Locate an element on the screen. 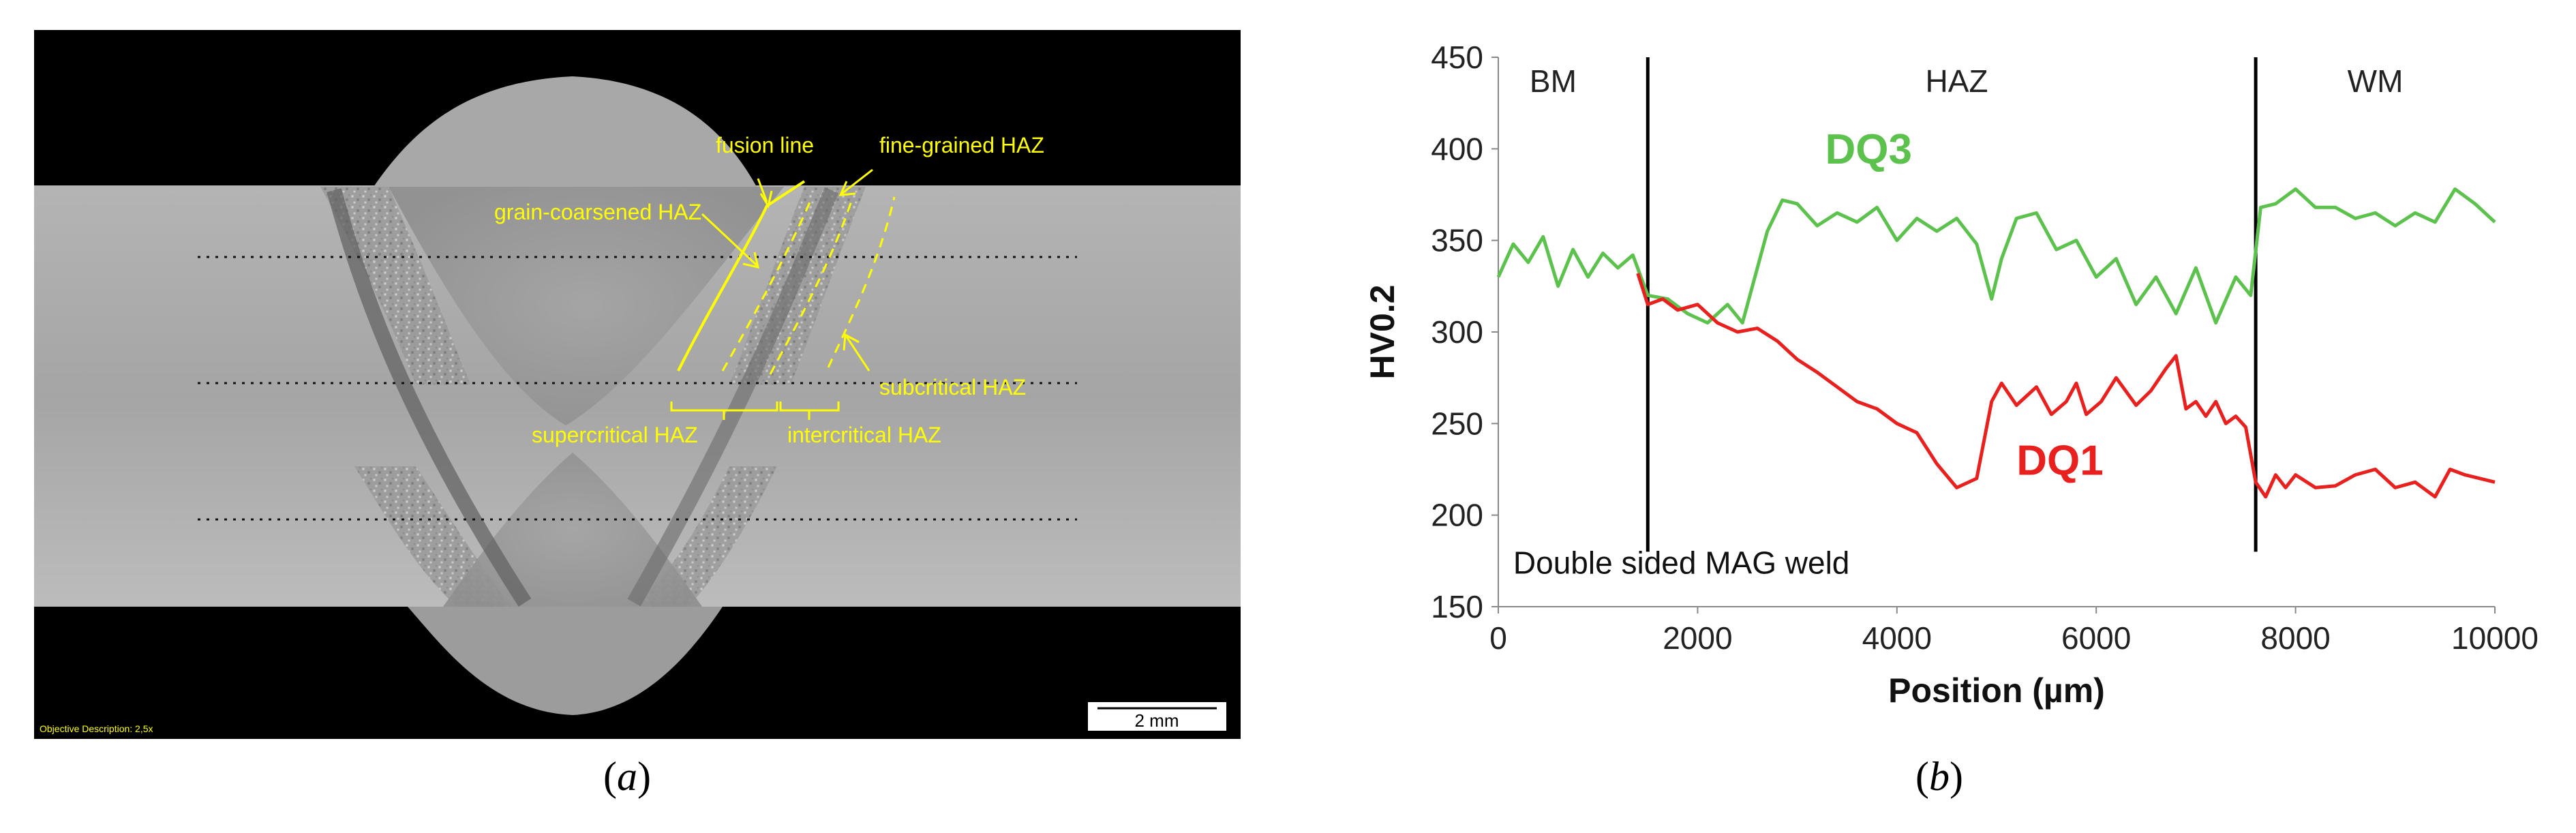 This screenshot has width=2576, height=833. haz-left-upper is located at coordinates (395, 285).